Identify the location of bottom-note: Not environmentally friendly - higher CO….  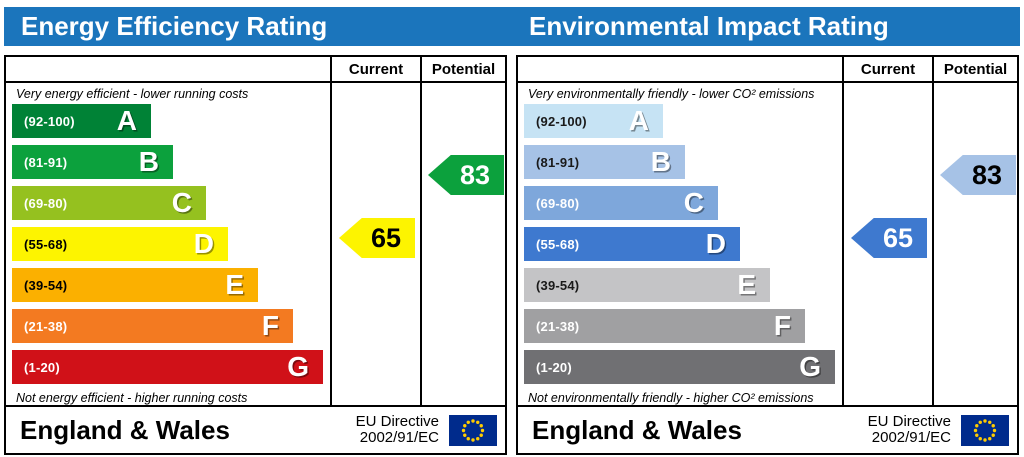
(671, 398).